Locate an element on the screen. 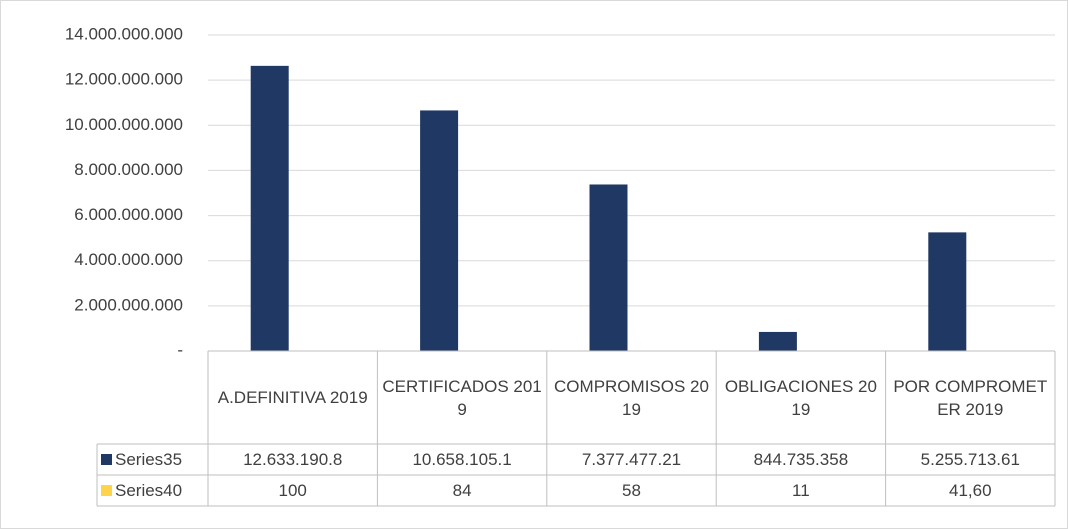 Image resolution: width=1068 pixels, height=529 pixels. table-value: 11 is located at coordinates (801, 490).